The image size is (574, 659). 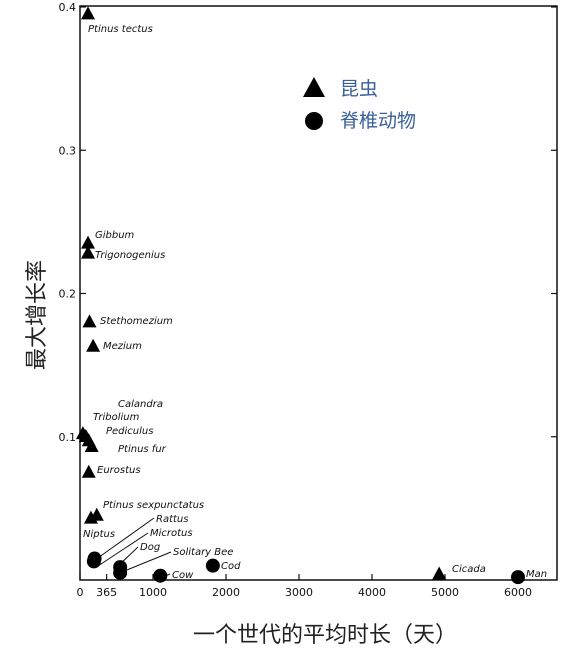 I want to click on point-label: Dog, so click(x=150, y=547).